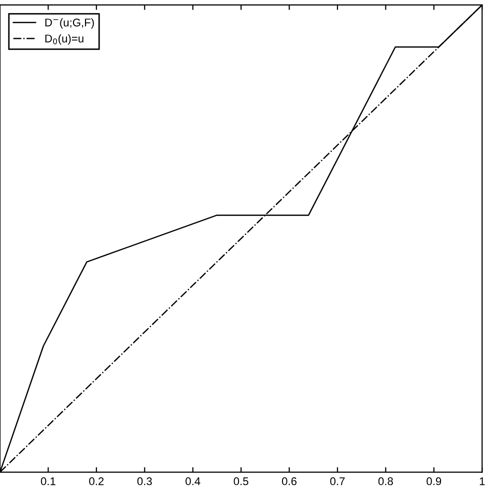  What do you see at coordinates (48, 481) in the screenshot?
I see `x-tick-label: 0.1` at bounding box center [48, 481].